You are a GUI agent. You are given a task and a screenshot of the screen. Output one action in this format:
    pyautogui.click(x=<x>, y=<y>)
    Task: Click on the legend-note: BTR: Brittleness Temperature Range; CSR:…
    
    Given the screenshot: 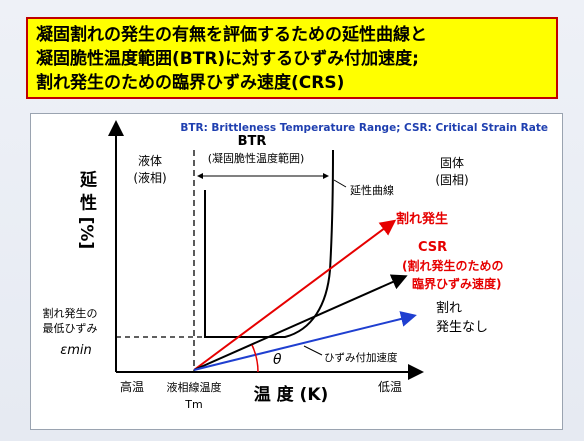 What is the action you would take?
    pyautogui.click(x=364, y=128)
    